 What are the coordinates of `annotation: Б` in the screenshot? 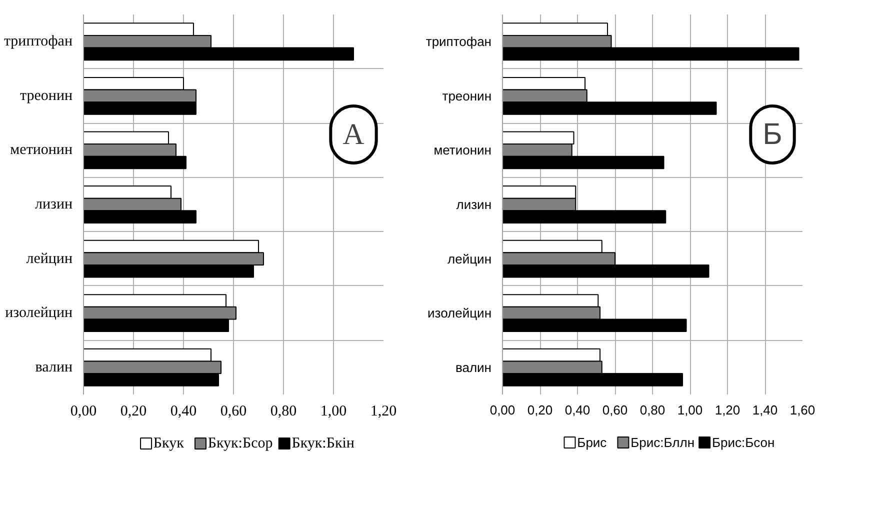 It's located at (772, 134).